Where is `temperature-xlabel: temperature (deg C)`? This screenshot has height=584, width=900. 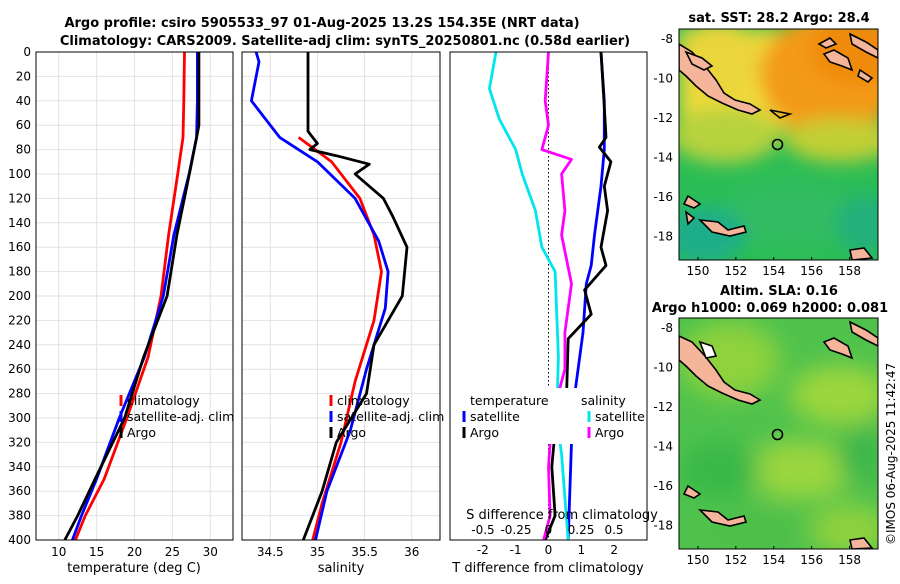 temperature-xlabel: temperature (deg C) is located at coordinates (134, 568).